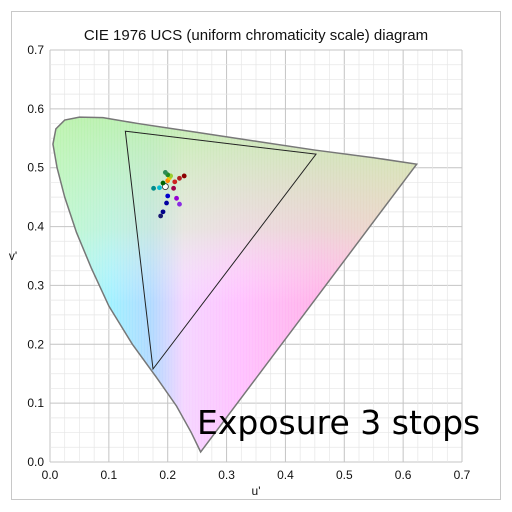 The height and width of the screenshot is (512, 512). What do you see at coordinates (35, 285) in the screenshot?
I see `y-tick-label: 0.3` at bounding box center [35, 285].